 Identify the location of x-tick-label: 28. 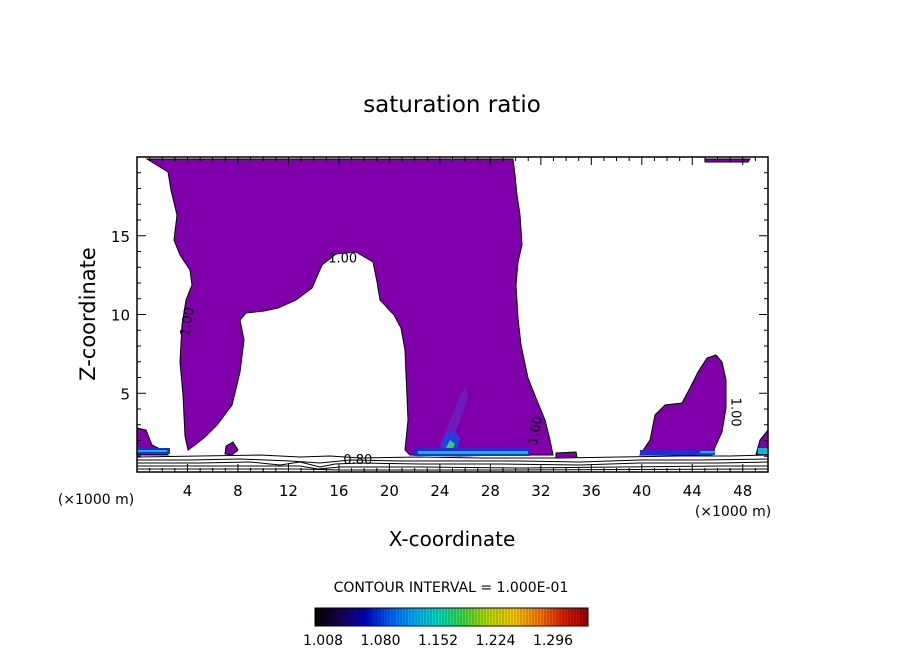
(490, 491).